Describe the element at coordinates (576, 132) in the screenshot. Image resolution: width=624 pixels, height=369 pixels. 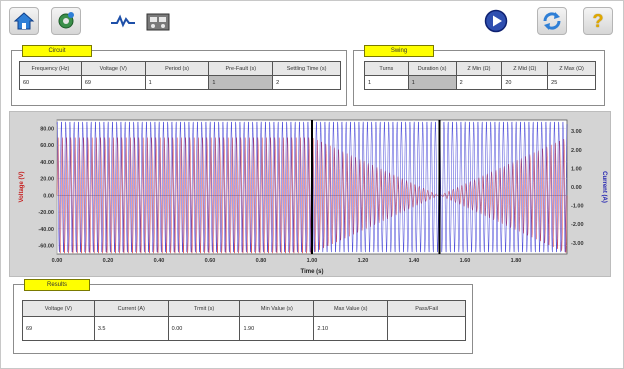
I see `y2-tick-label: 3.00` at that location.